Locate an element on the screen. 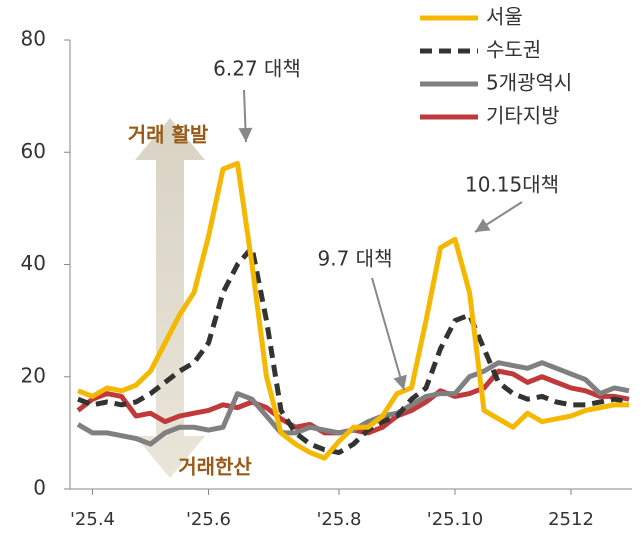 The width and height of the screenshot is (643, 541). activity-arrow is located at coordinates (170, 298).